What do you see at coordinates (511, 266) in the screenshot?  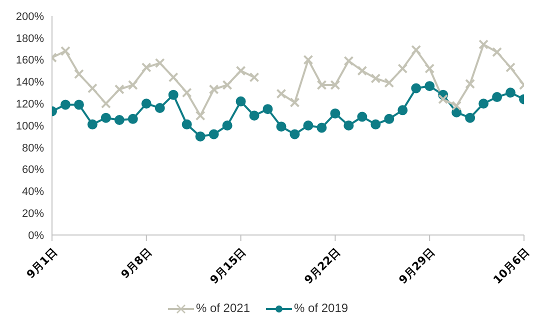 I see `x-tick-label: 10月6日` at bounding box center [511, 266].